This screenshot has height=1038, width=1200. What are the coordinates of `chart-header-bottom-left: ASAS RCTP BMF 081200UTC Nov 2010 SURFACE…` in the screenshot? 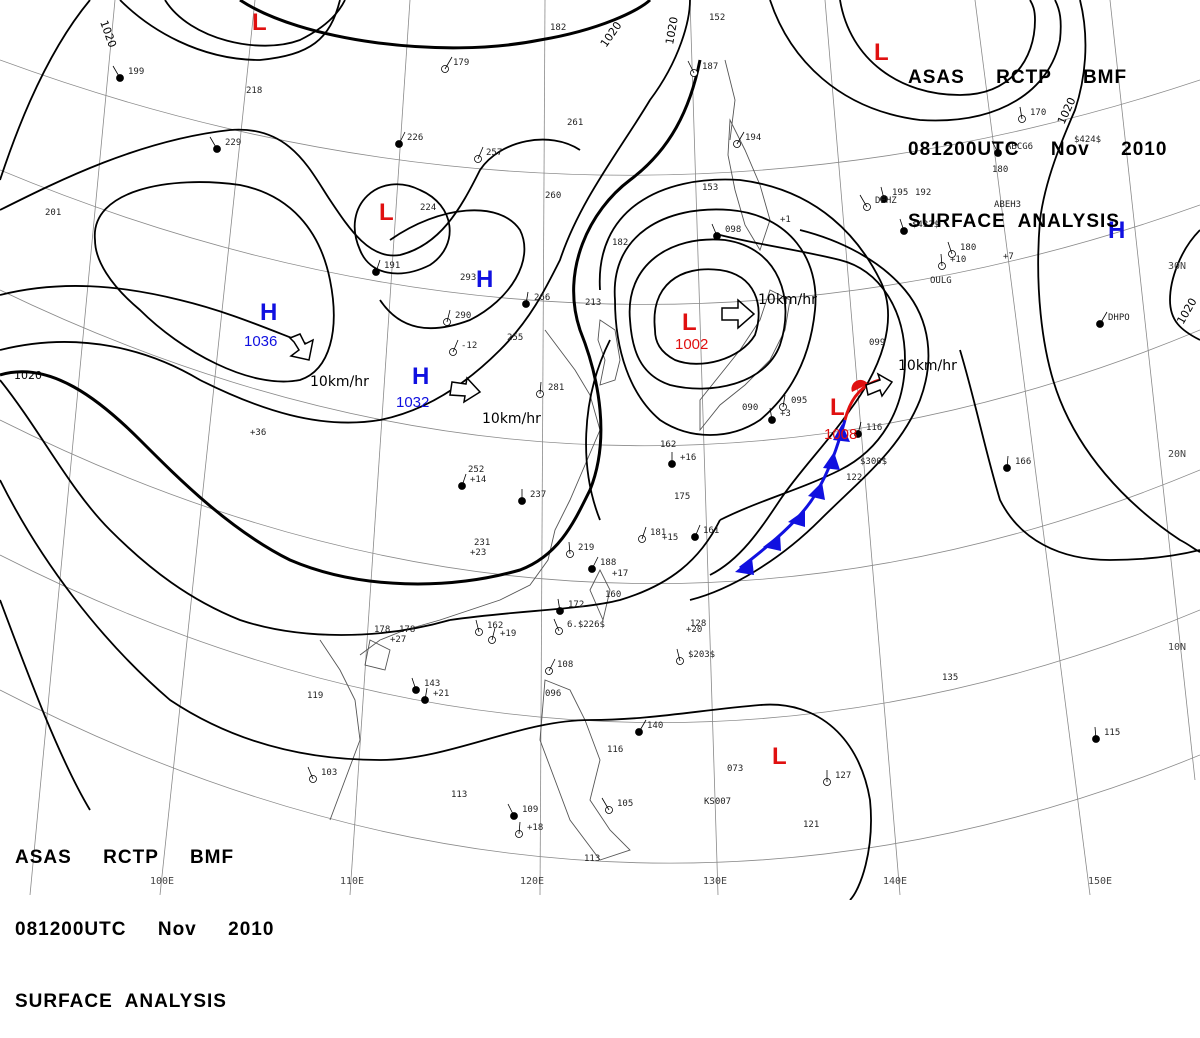 It's located at (144, 918).